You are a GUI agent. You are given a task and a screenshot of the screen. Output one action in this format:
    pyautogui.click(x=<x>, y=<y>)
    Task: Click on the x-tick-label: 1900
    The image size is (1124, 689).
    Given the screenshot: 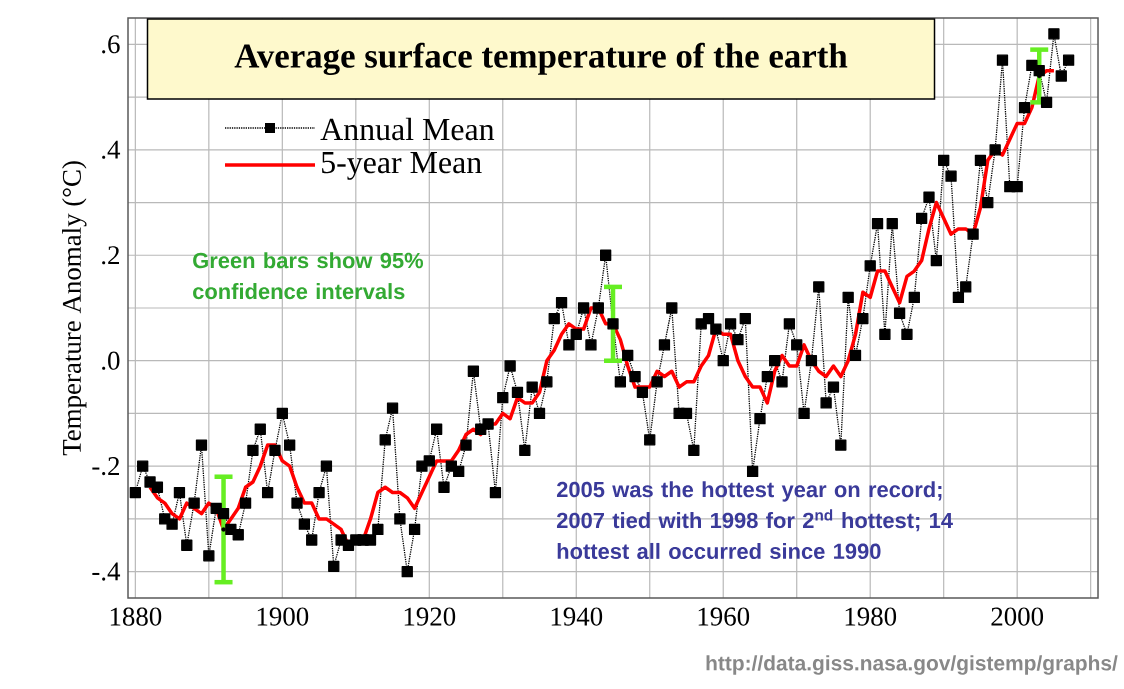 What is the action you would take?
    pyautogui.click(x=283, y=616)
    